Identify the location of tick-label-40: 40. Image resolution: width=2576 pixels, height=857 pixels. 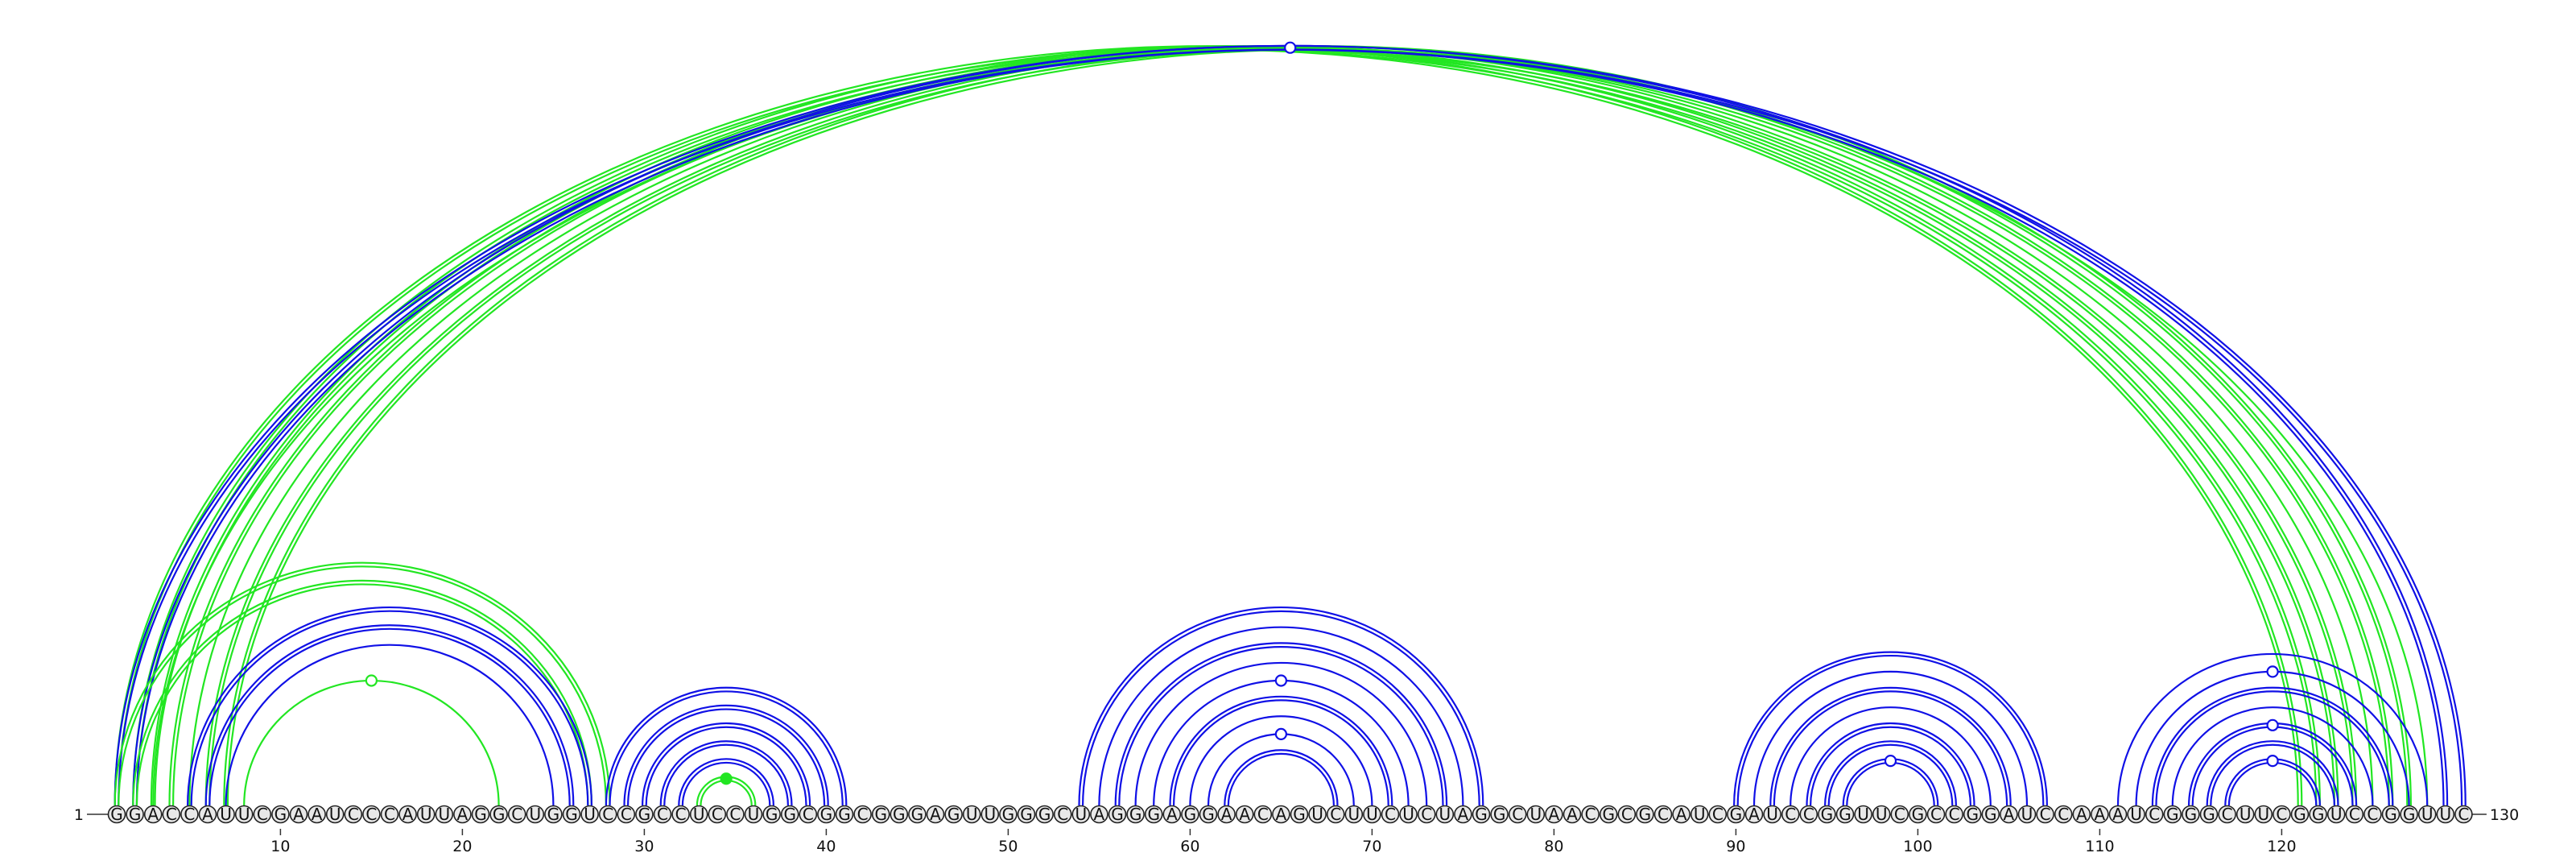
(826, 846).